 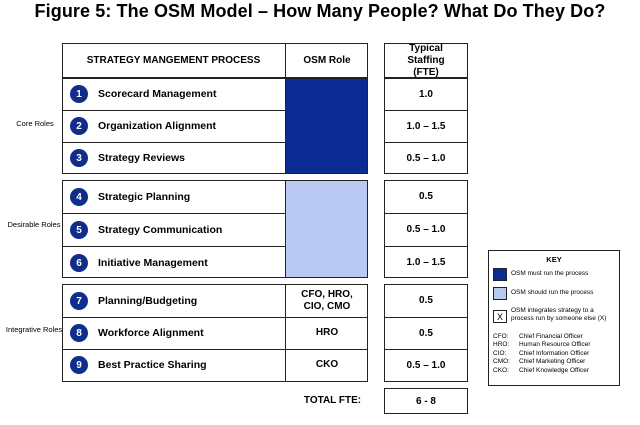 I want to click on osm-role-should-run-fill, so click(x=326, y=229).